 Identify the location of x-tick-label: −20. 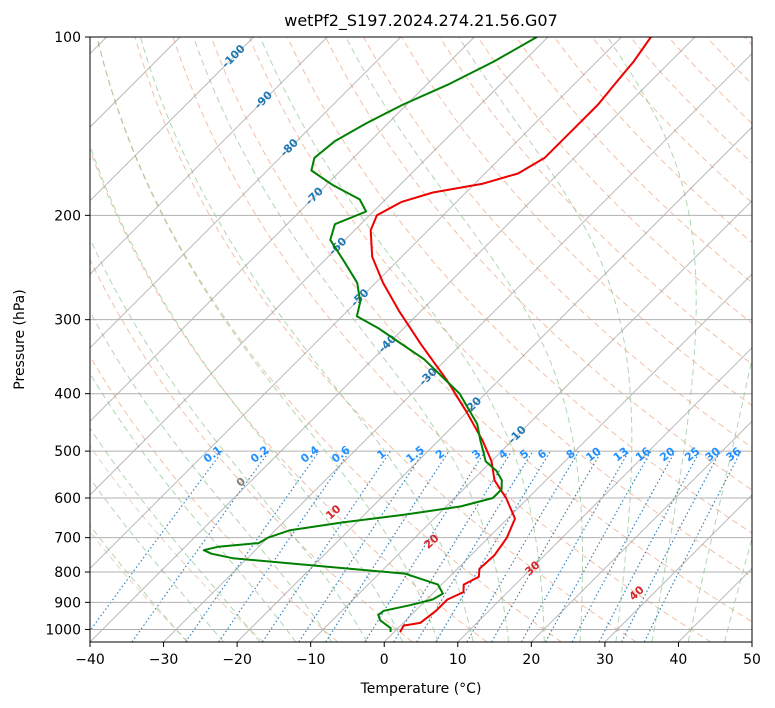
(237, 660).